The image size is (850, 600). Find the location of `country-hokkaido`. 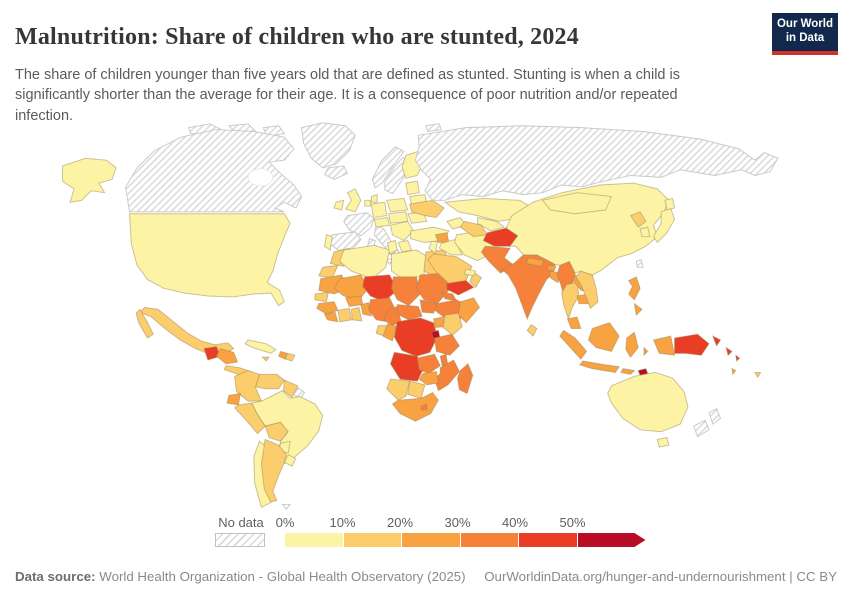

country-hokkaido is located at coordinates (670, 204).